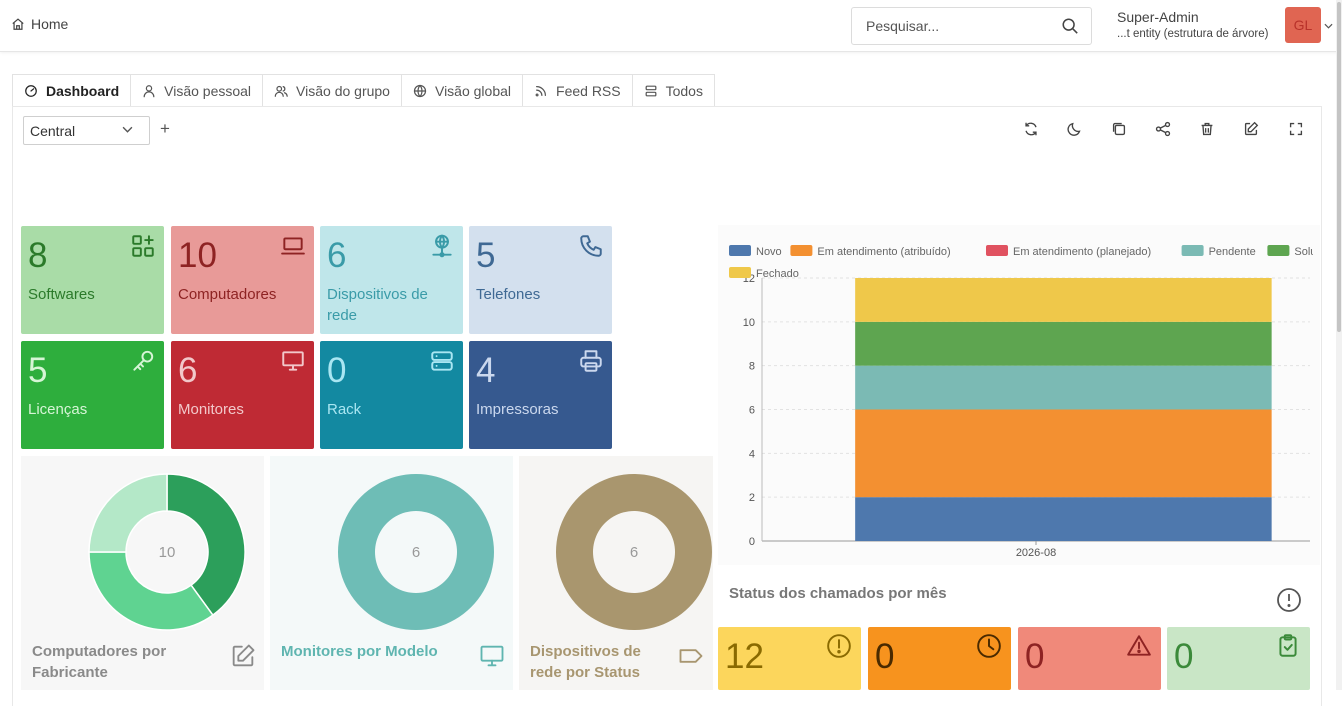 This screenshot has width=1342, height=706. I want to click on add-dashboard-button: +, so click(165, 128).